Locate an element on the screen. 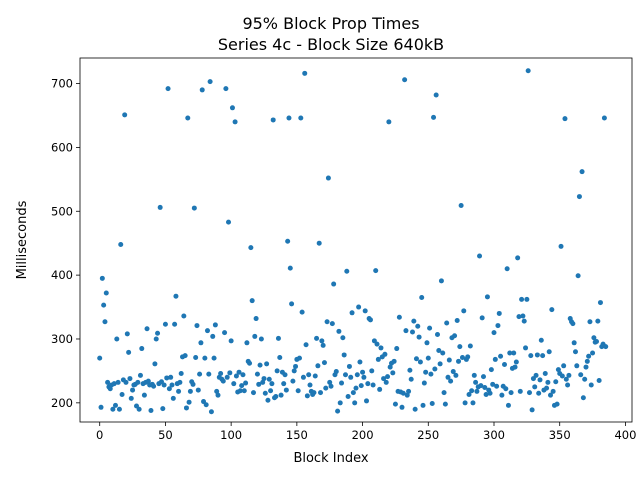 The width and height of the screenshot is (640, 485). x-tick-label: 350 is located at coordinates (560, 435).